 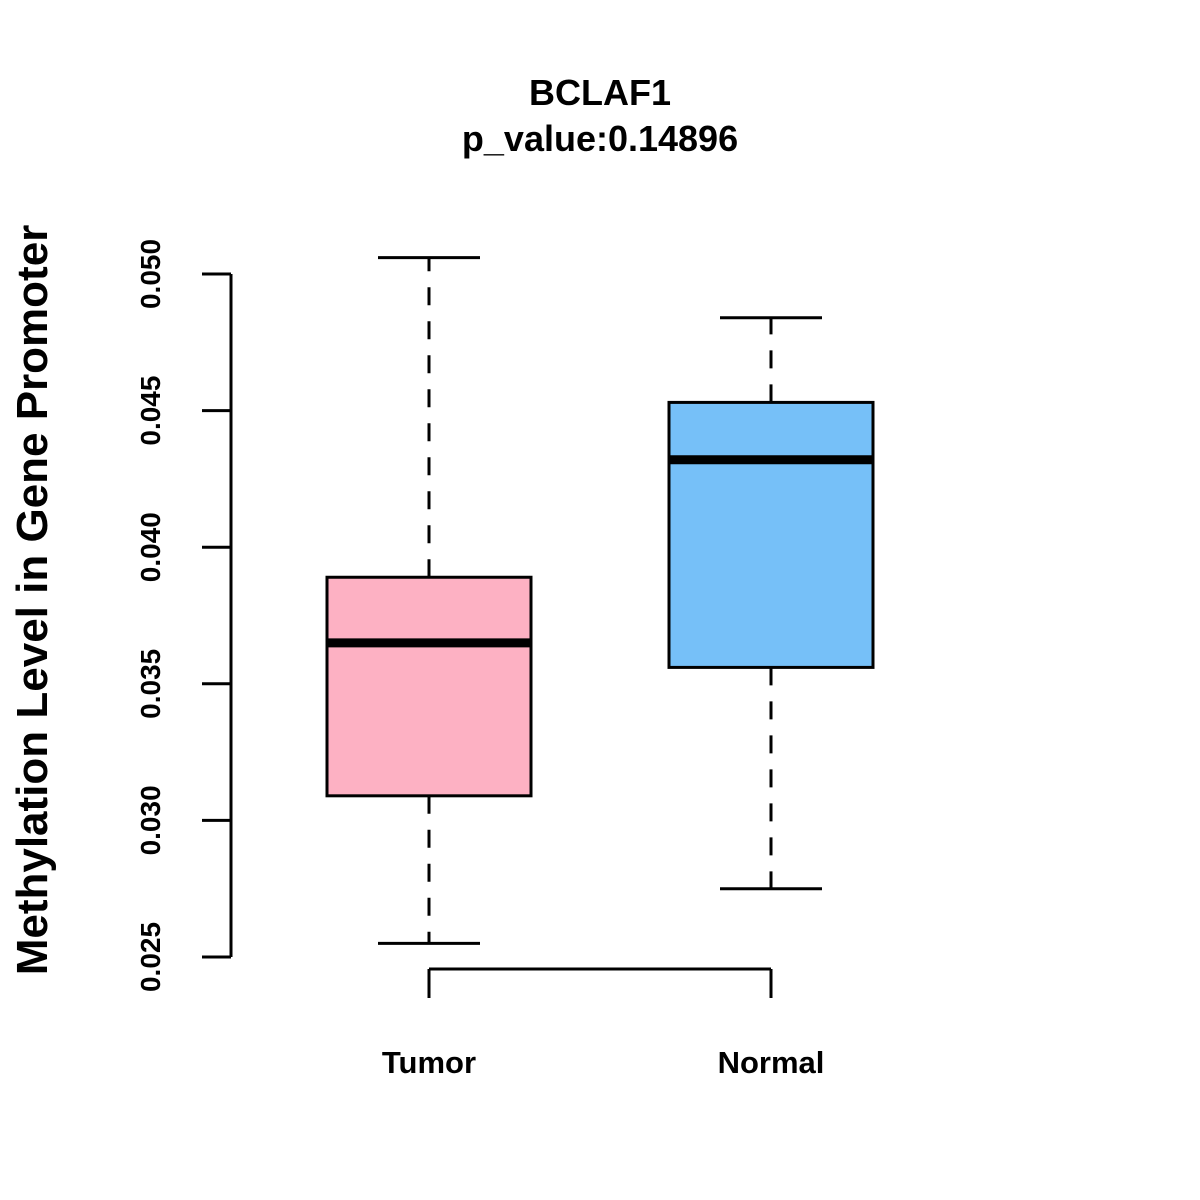 I want to click on box-tumor, so click(x=429, y=600).